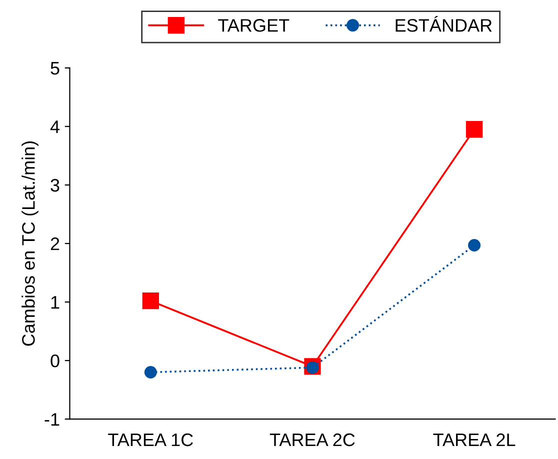 The image size is (558, 459). Describe the element at coordinates (444, 24) in the screenshot. I see `legend-label: ESTÁNDAR` at that location.